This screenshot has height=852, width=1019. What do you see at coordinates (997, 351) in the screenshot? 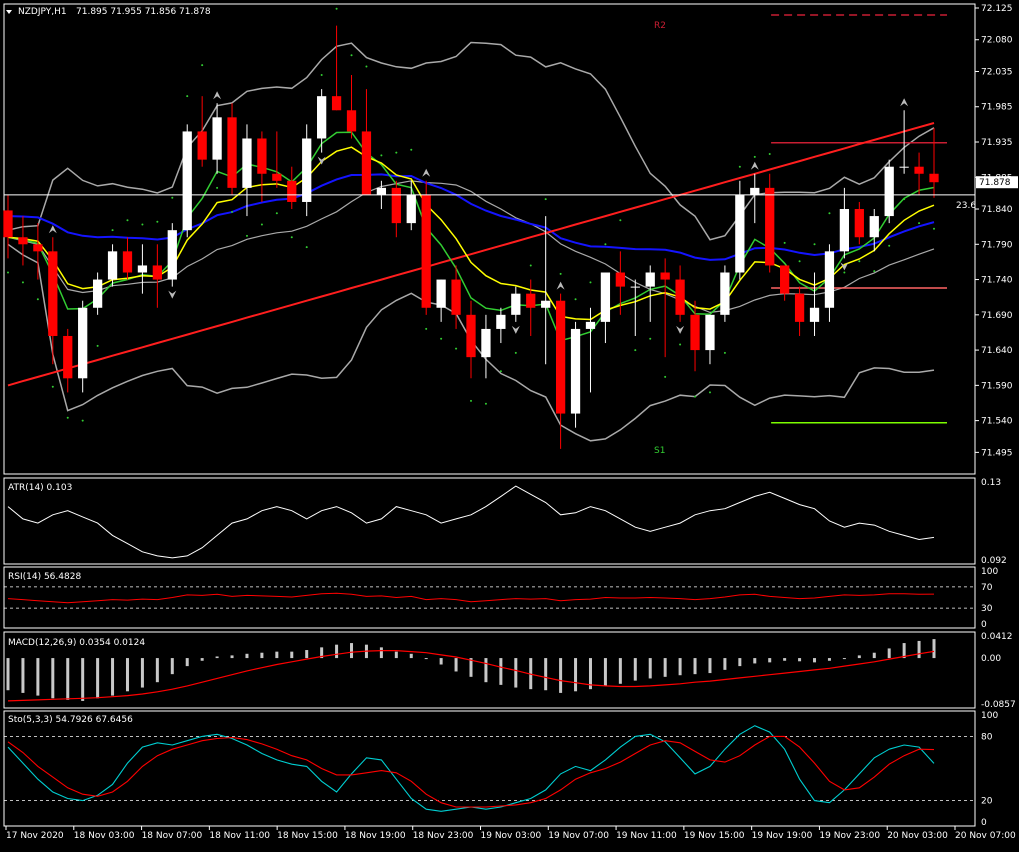
I see `price-tick-label: 71.640` at bounding box center [997, 351].